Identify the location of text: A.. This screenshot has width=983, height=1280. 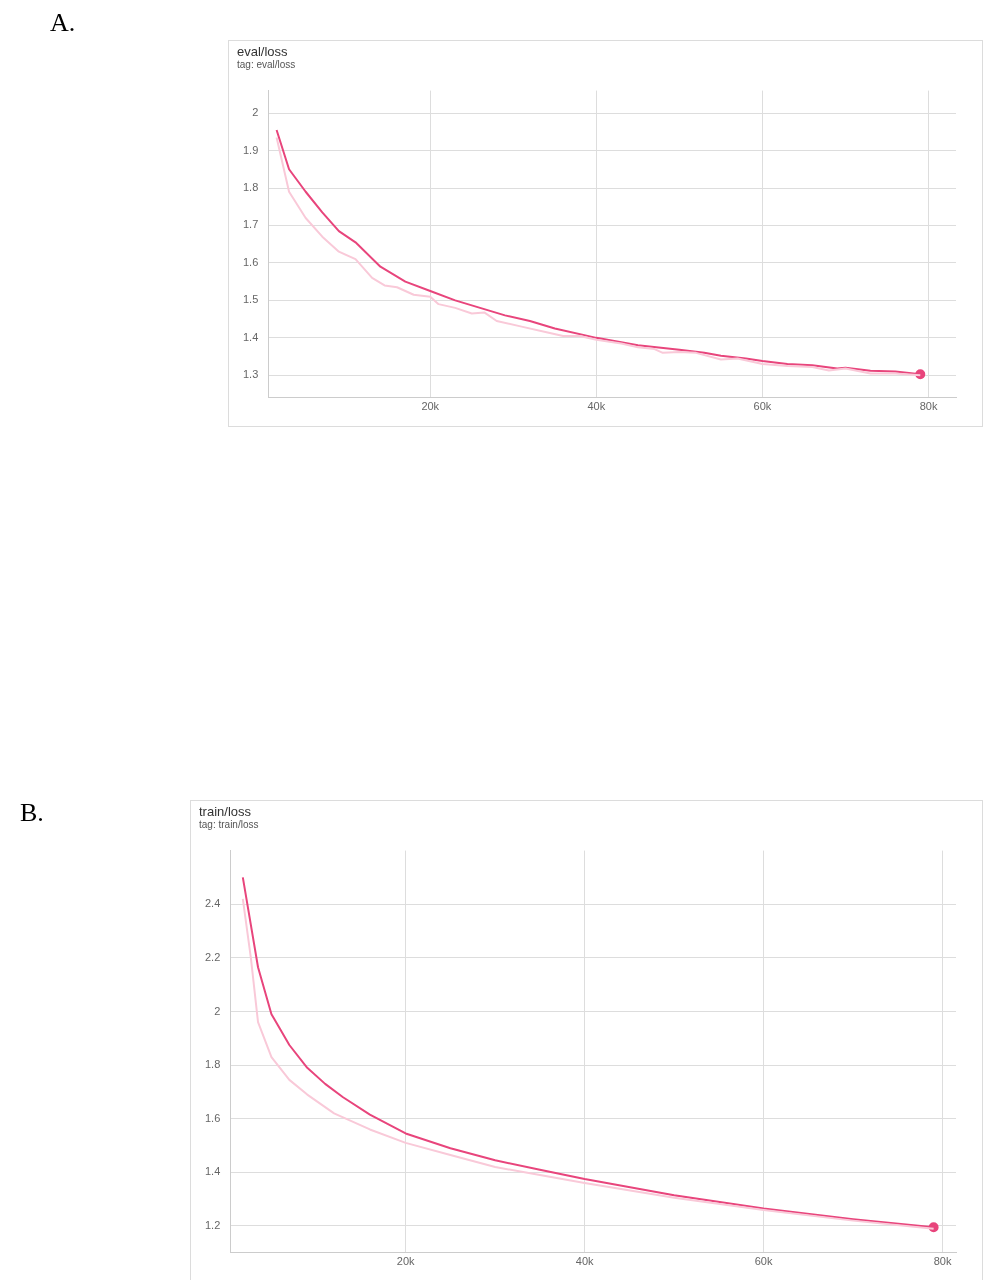
(63, 23).